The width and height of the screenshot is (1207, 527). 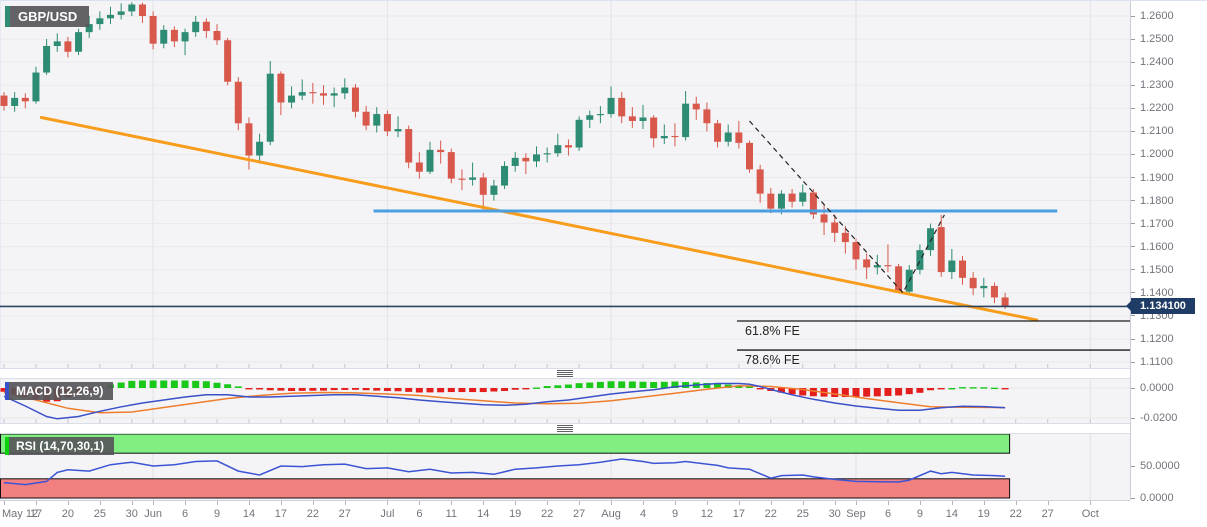 I want to click on axis-tick-label: 0.0000, so click(x=1157, y=498).